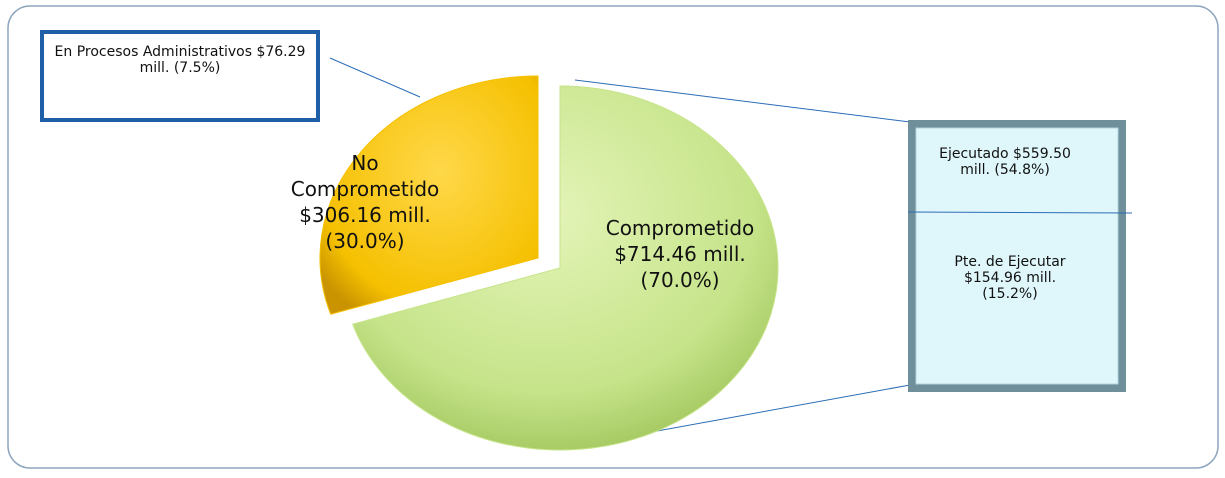 The width and height of the screenshot is (1225, 478). Describe the element at coordinates (1020, 212) in the screenshot. I see `divider-line` at that location.